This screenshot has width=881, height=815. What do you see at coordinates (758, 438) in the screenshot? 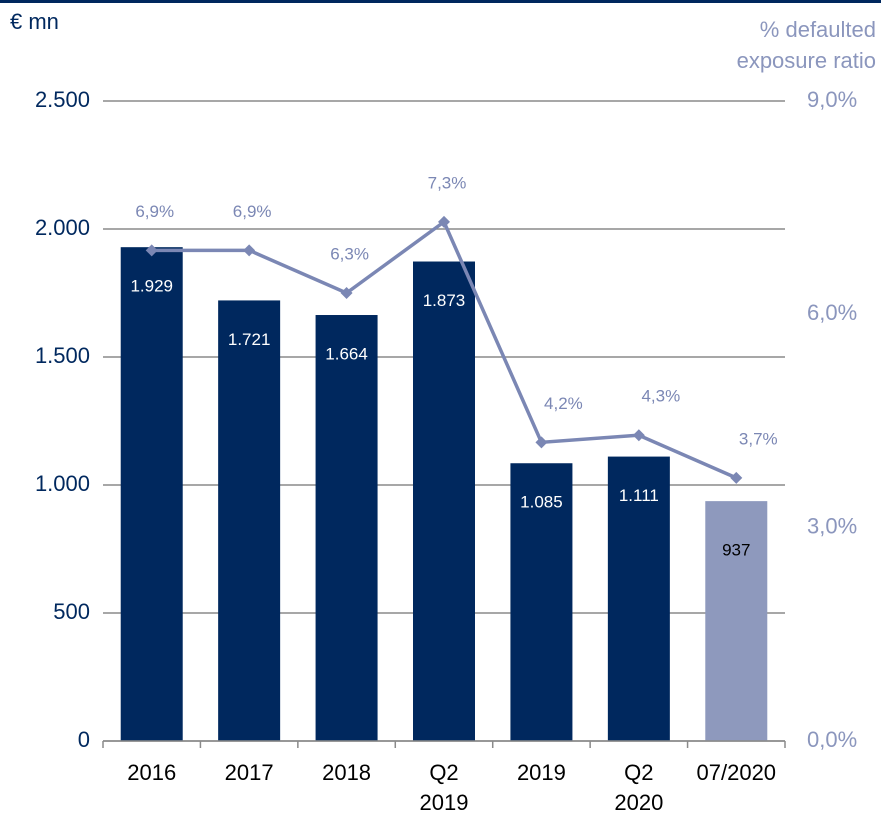
I see `line-value-label: 3,7%` at bounding box center [758, 438].